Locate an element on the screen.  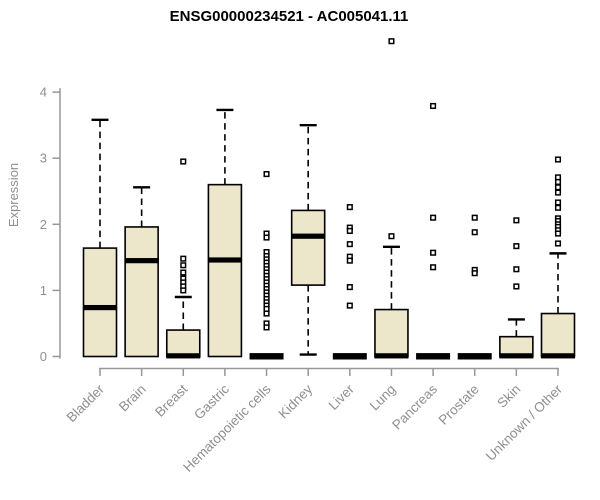
x-tick-label: Skin is located at coordinates (508, 396).